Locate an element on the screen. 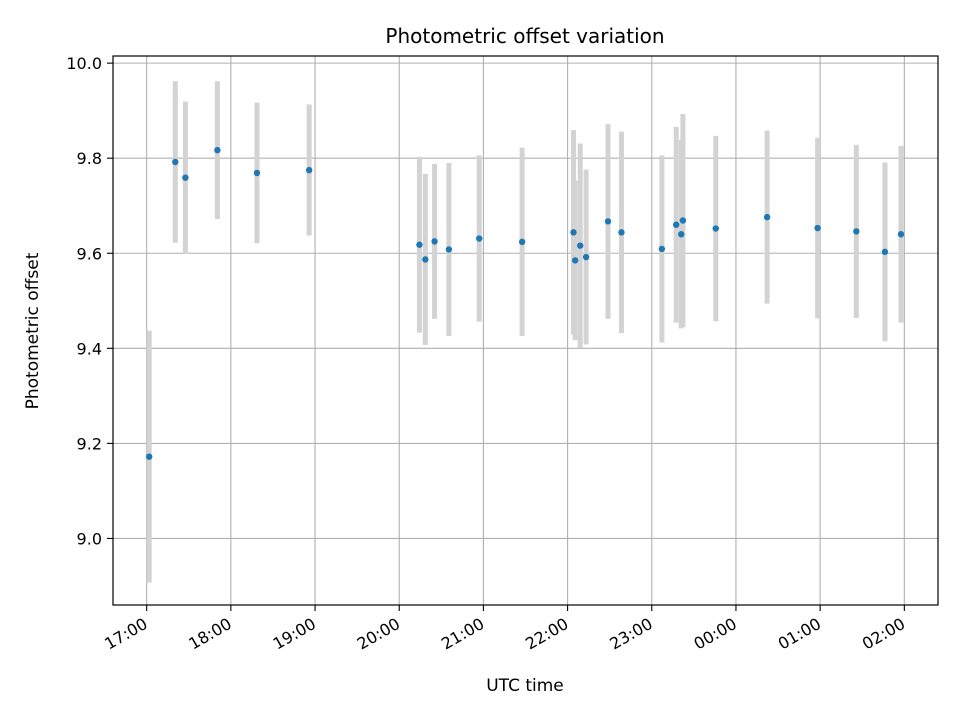  y-tick-label: 9.2 is located at coordinates (89, 443).